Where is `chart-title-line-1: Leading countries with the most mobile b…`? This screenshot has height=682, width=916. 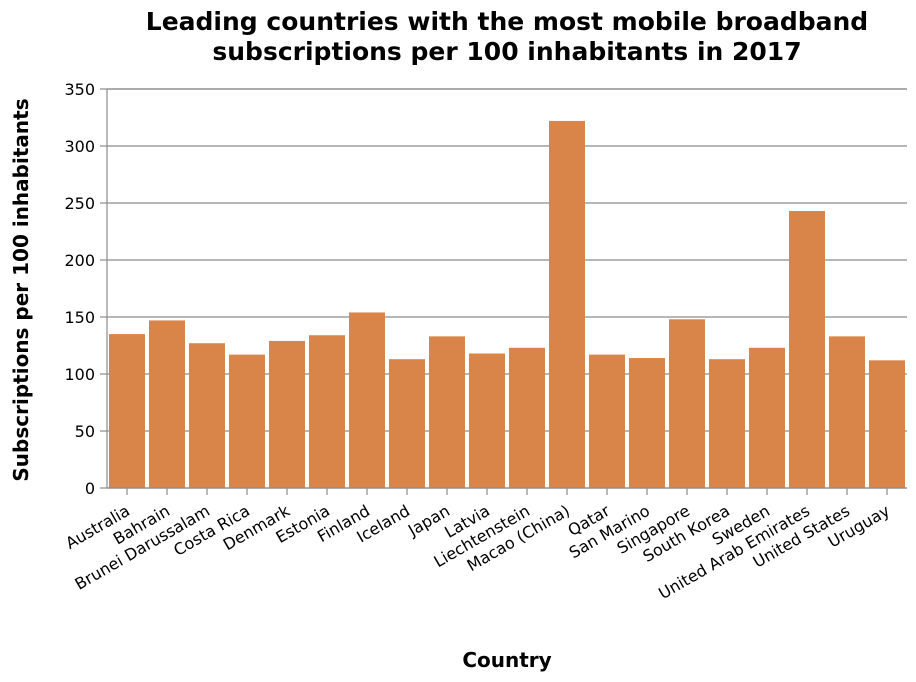 chart-title-line-1: Leading countries with the most mobile b… is located at coordinates (507, 21).